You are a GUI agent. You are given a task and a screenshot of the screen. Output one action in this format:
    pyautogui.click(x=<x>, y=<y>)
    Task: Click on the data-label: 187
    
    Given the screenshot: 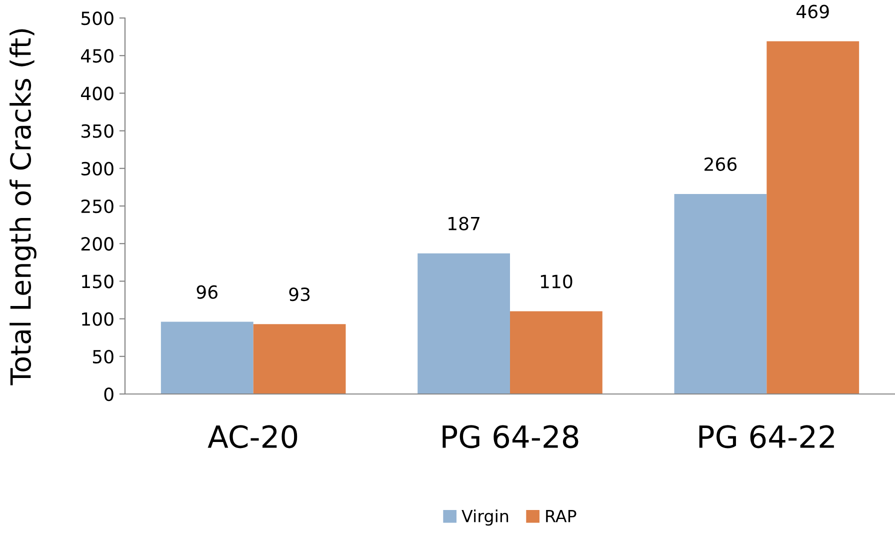 What is the action you would take?
    pyautogui.click(x=464, y=223)
    